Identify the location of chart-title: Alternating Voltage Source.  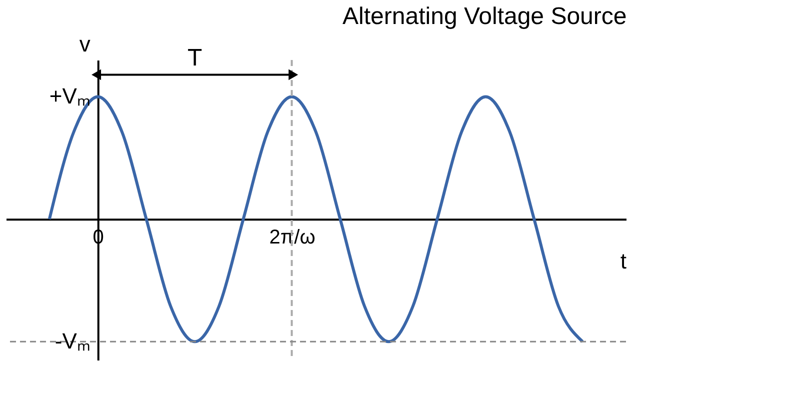
(484, 16).